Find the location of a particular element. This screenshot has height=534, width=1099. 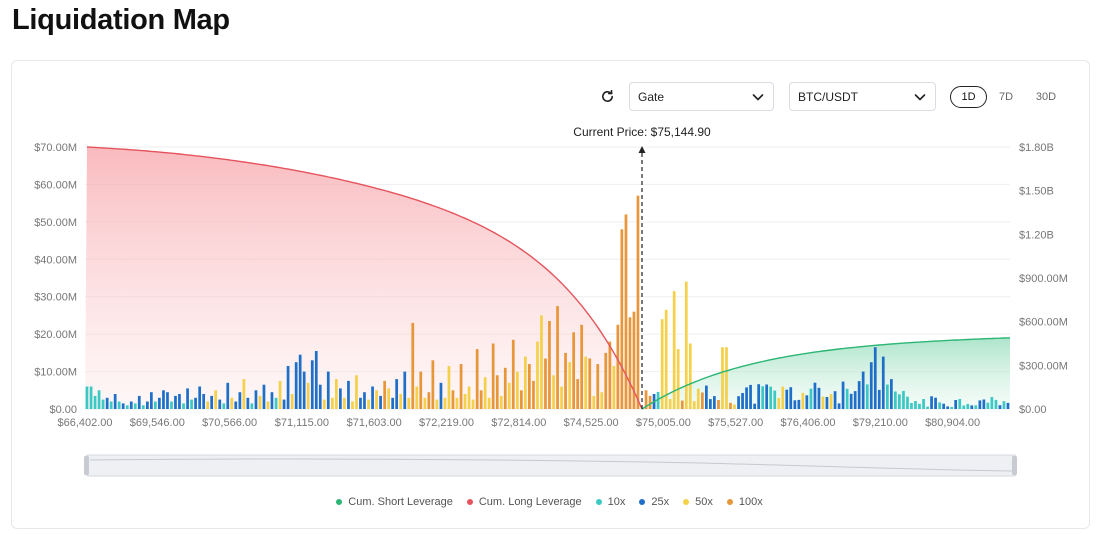

y-left-tick-label: $0.00 is located at coordinates (63, 410).